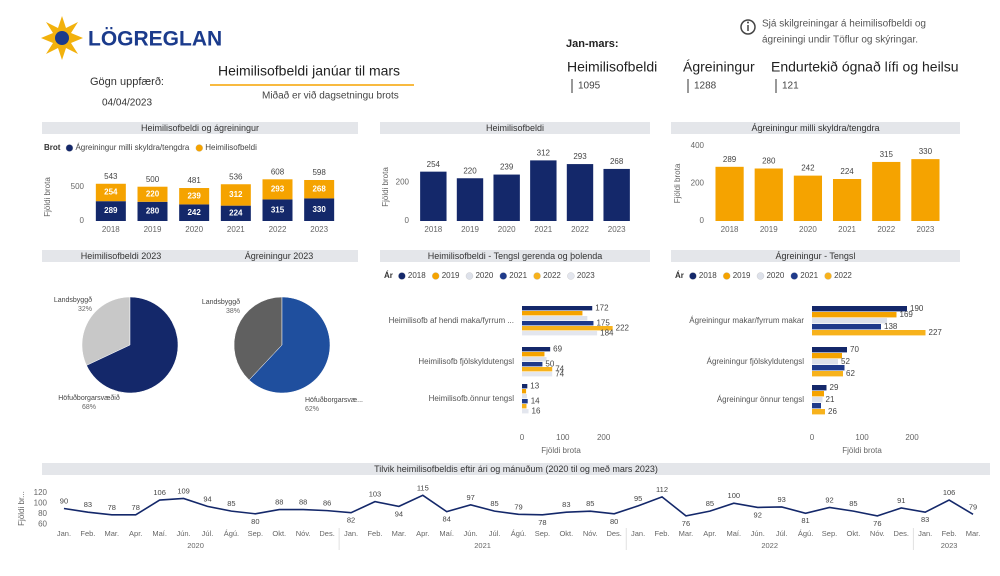 The image size is (1000, 576). I want to click on value-label: 312, so click(544, 152).